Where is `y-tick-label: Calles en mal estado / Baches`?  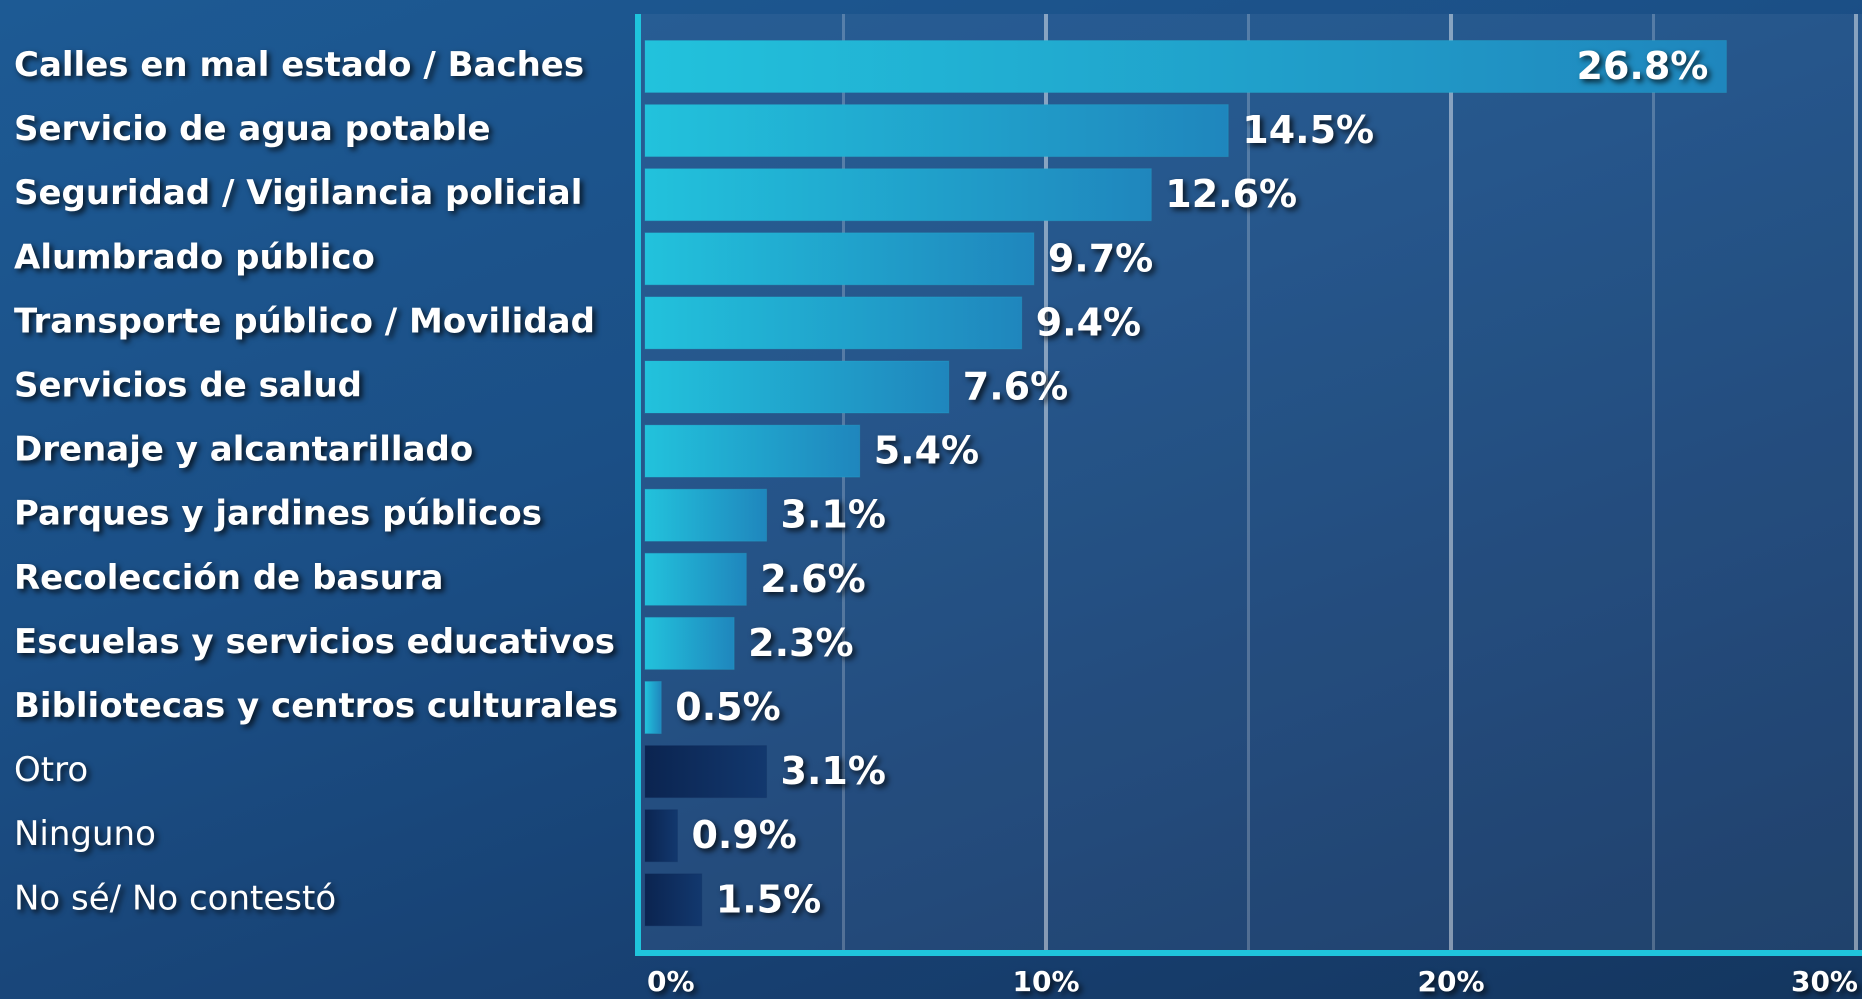
y-tick-label: Calles en mal estado / Baches is located at coordinates (299, 65).